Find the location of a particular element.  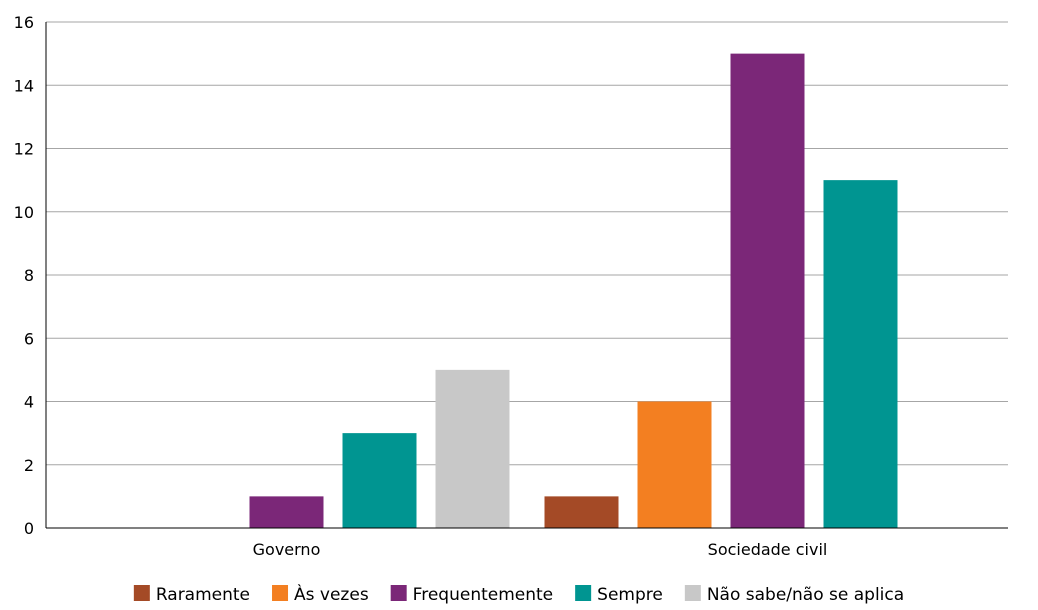

legend-label: Raramente is located at coordinates (203, 595).